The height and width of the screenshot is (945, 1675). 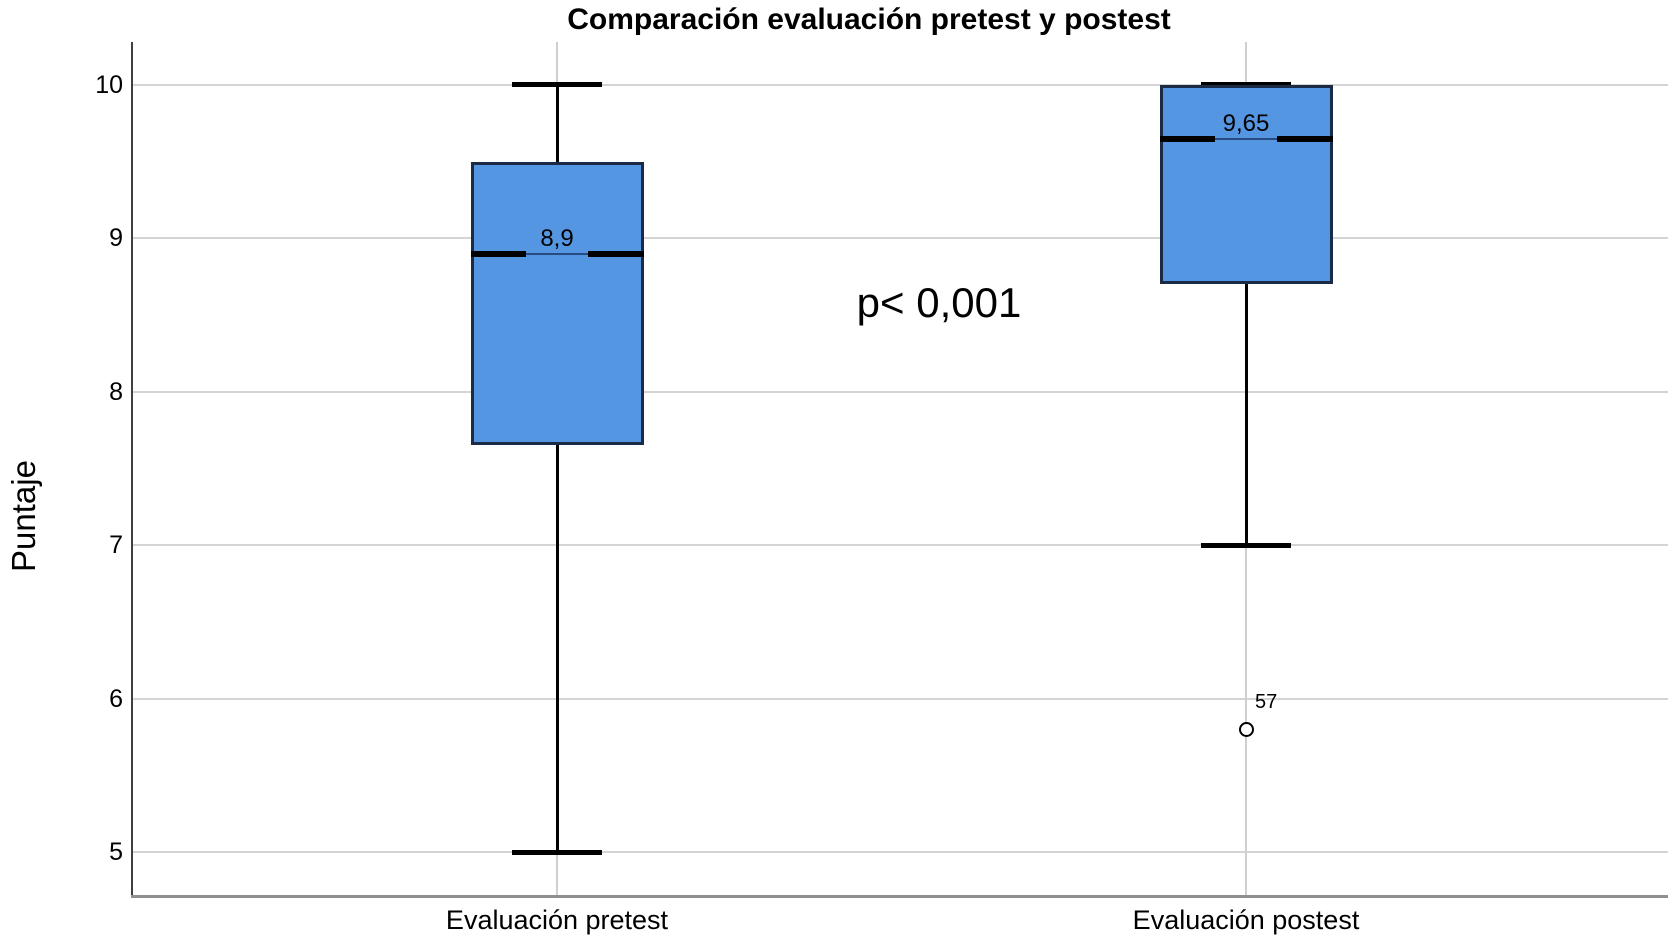 I want to click on upper-whisker-cap, so click(x=557, y=85).